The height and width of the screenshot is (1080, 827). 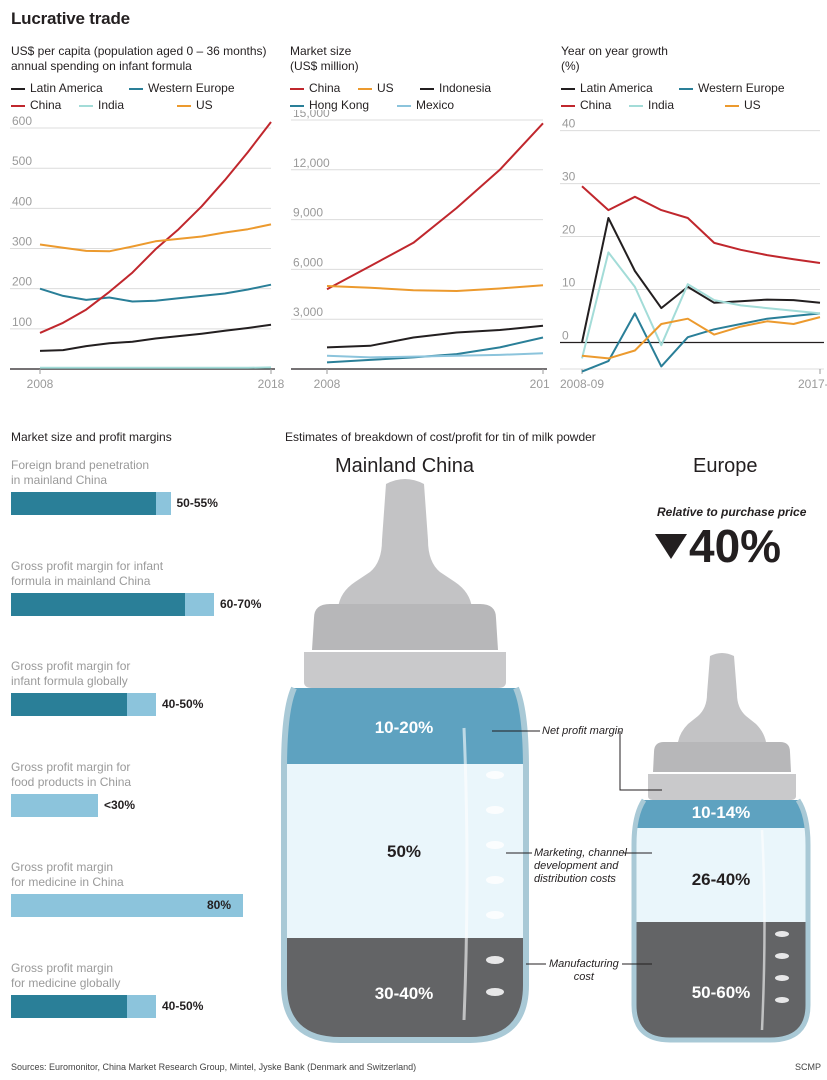 I want to click on chart3-subtitle-line2: (%), so click(x=570, y=66).